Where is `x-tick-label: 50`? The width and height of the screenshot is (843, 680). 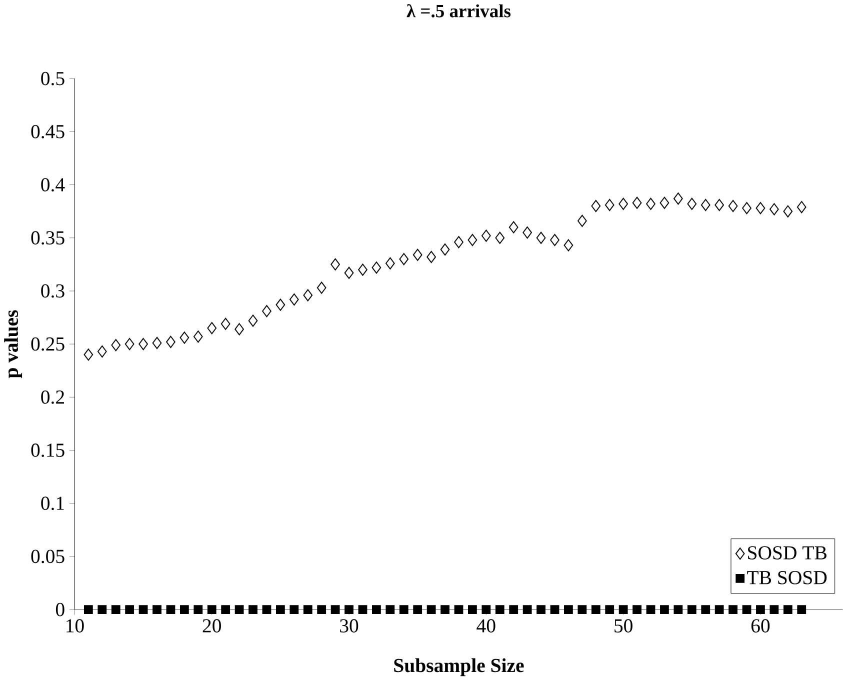
x-tick-label: 50 is located at coordinates (623, 625).